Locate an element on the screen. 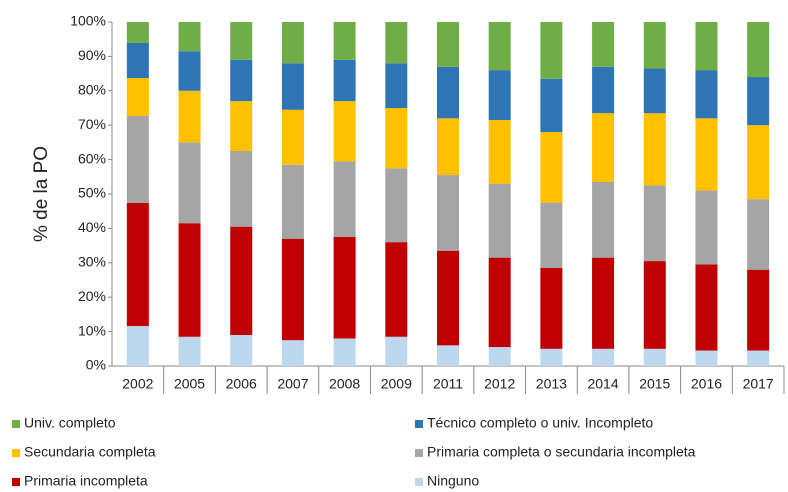 Image resolution: width=788 pixels, height=492 pixels. y-tick-label: 0% is located at coordinates (96, 365).